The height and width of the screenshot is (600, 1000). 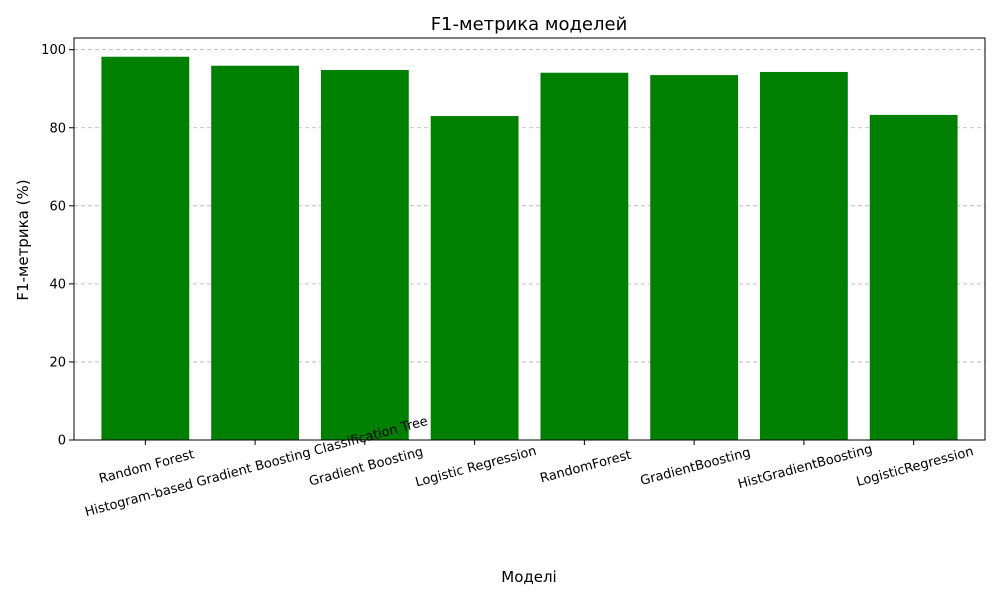 What do you see at coordinates (23, 239) in the screenshot?
I see `y-axis-label: F1-метрика (%)` at bounding box center [23, 239].